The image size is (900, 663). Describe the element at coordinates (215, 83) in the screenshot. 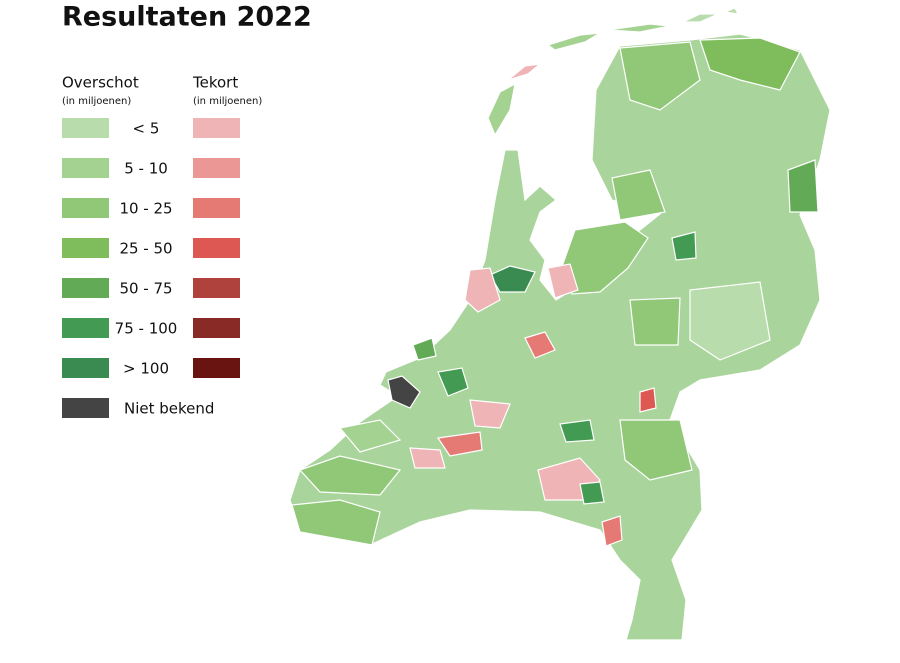

I see `legend-title: Tekort` at that location.